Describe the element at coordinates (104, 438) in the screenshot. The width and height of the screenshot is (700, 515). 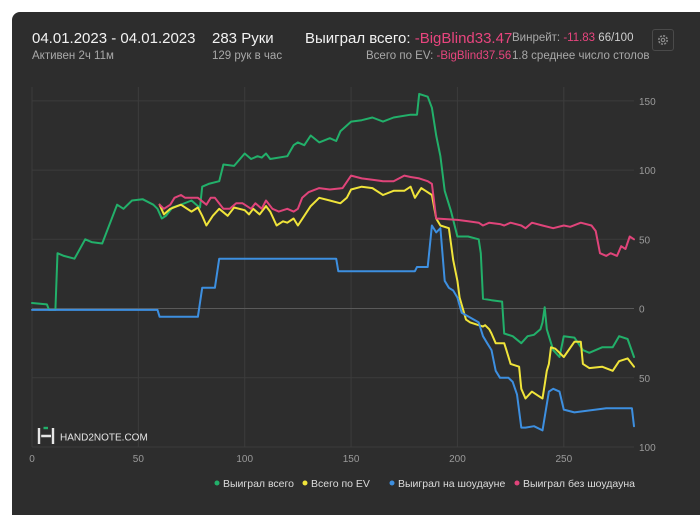
I see `watermark-text: HAND2NOTE.COM` at that location.